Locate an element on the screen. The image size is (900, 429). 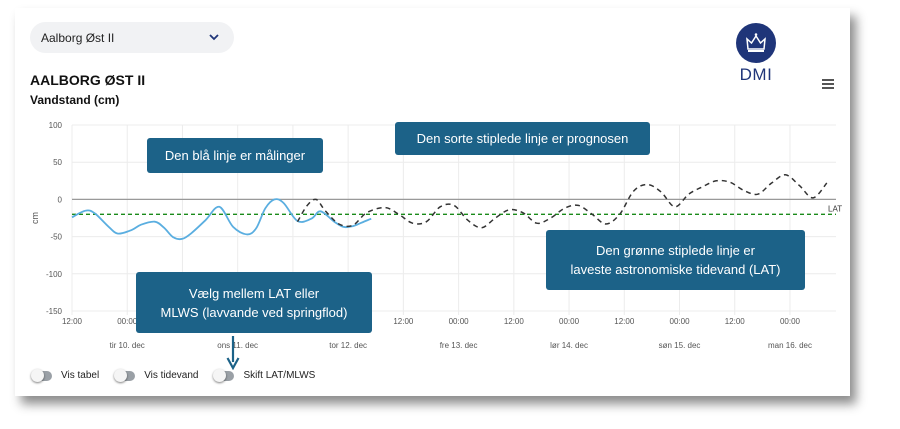
day-label: søn 15. dec is located at coordinates (680, 345).